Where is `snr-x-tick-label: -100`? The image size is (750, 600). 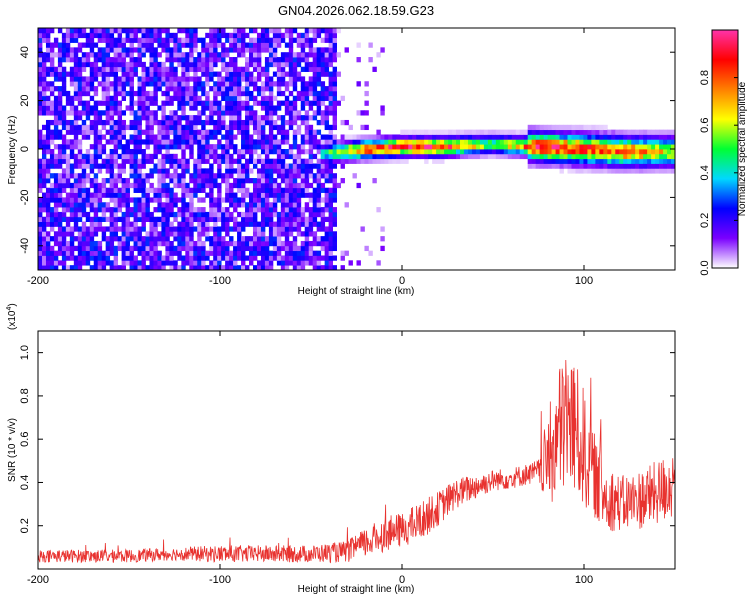 snr-x-tick-label: -100 is located at coordinates (220, 580).